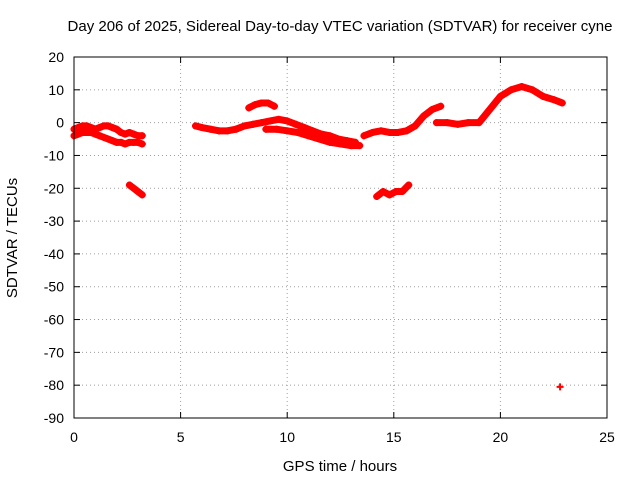  Describe the element at coordinates (54, 221) in the screenshot. I see `y-tick-label: -30` at that location.